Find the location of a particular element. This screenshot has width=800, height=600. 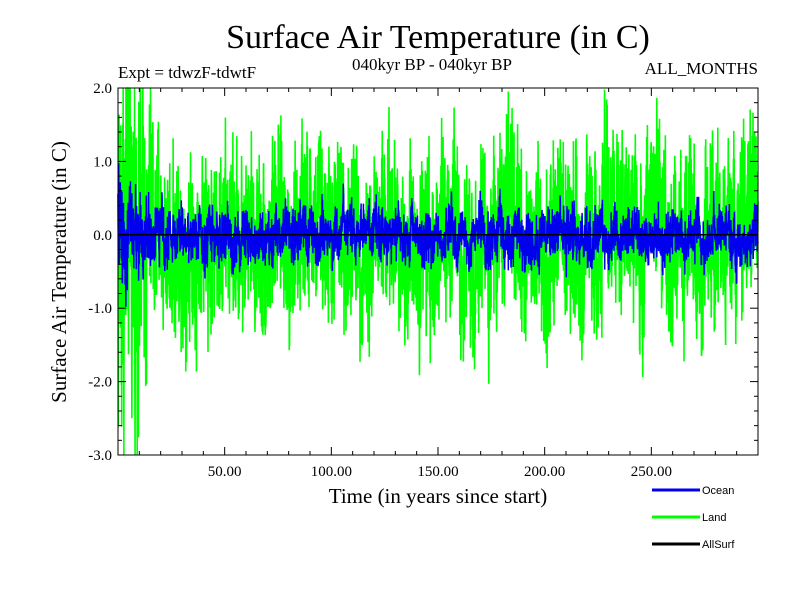

experiment-label: Expt = tdwzF-tdwtF is located at coordinates (187, 72).